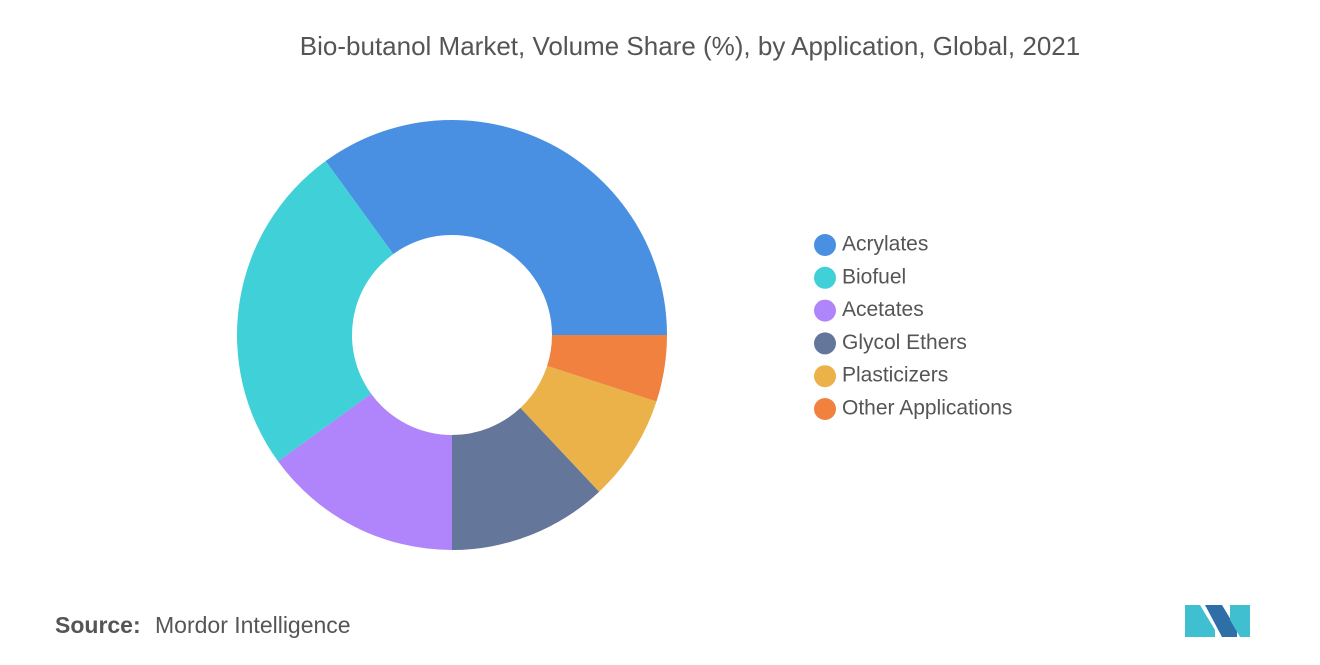 The width and height of the screenshot is (1320, 665). Describe the element at coordinates (927, 408) in the screenshot. I see `legend-label: Other Applications` at that location.